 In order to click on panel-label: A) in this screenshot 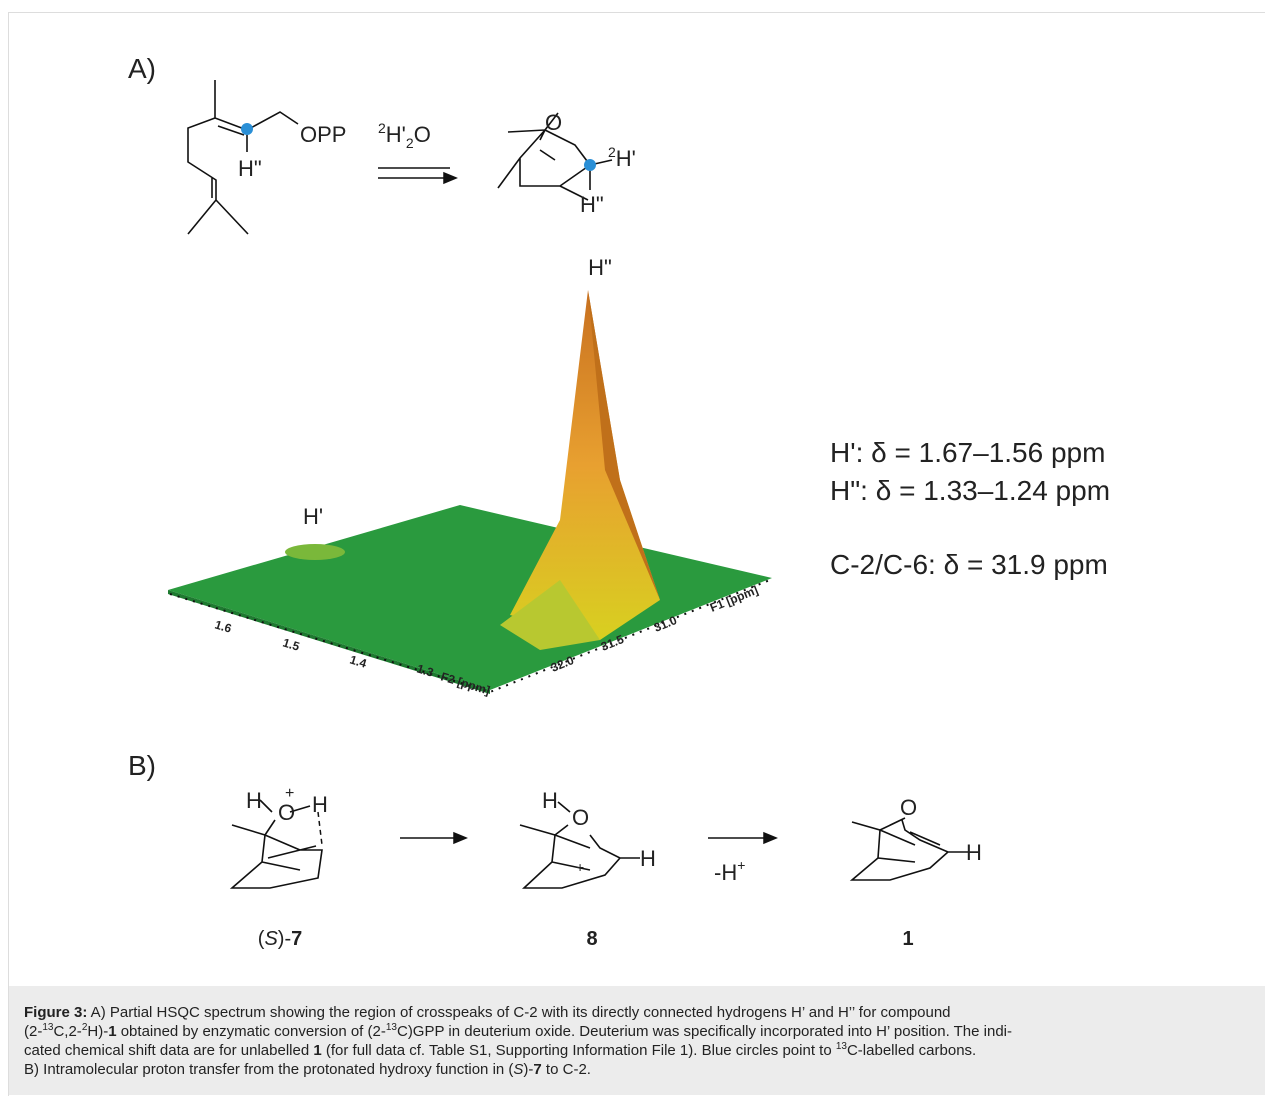, I will do `click(142, 68)`.